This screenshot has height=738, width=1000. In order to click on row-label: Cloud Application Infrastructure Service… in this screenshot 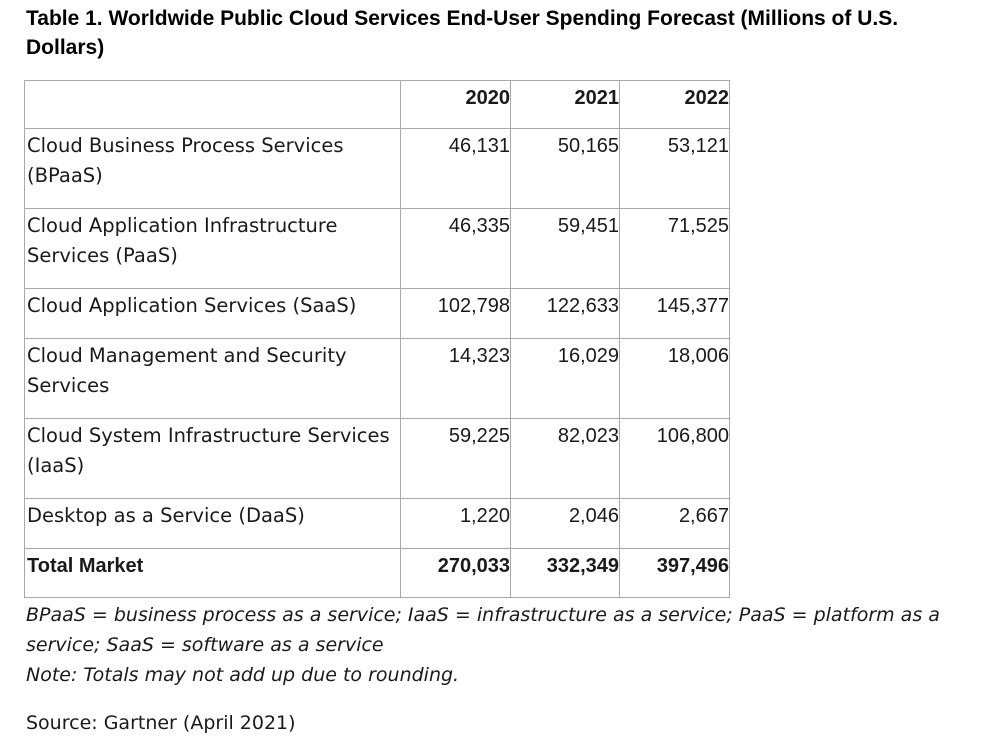, I will do `click(212, 248)`.